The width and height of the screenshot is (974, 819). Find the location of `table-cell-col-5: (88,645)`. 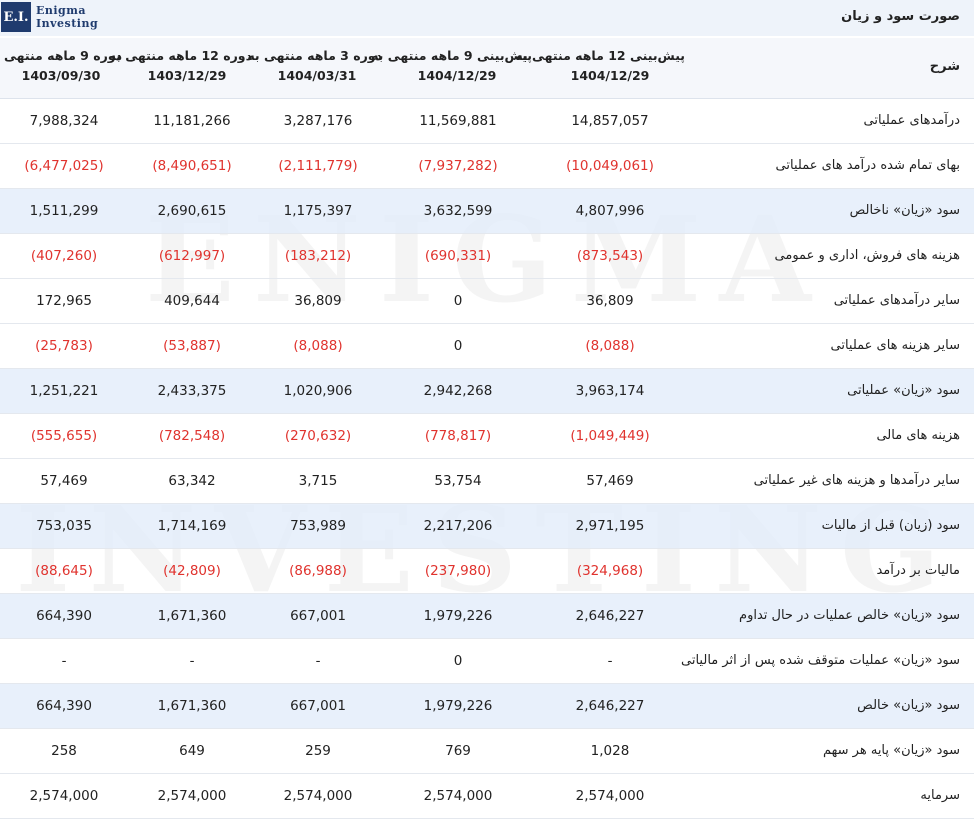

table-cell-col-5: (88,645) is located at coordinates (64, 571).